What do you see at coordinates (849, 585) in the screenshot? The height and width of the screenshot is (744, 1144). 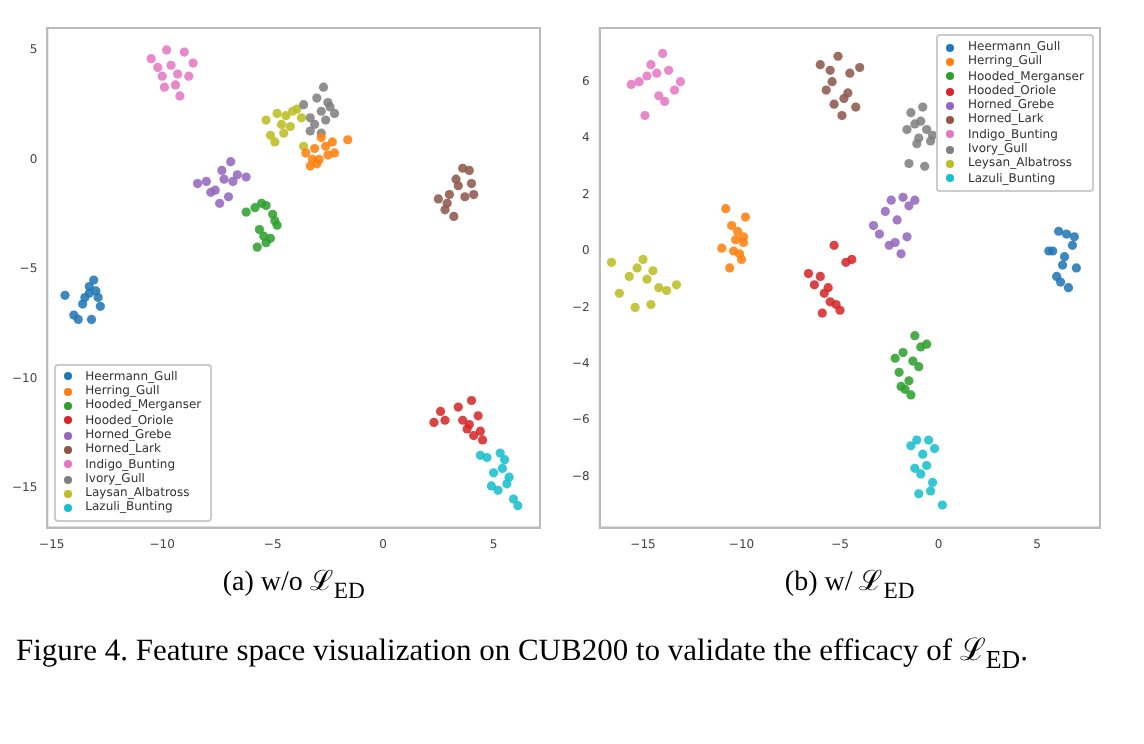 I see `x-axis-title: (b) w/ ℒ$_{ED}$` at bounding box center [849, 585].